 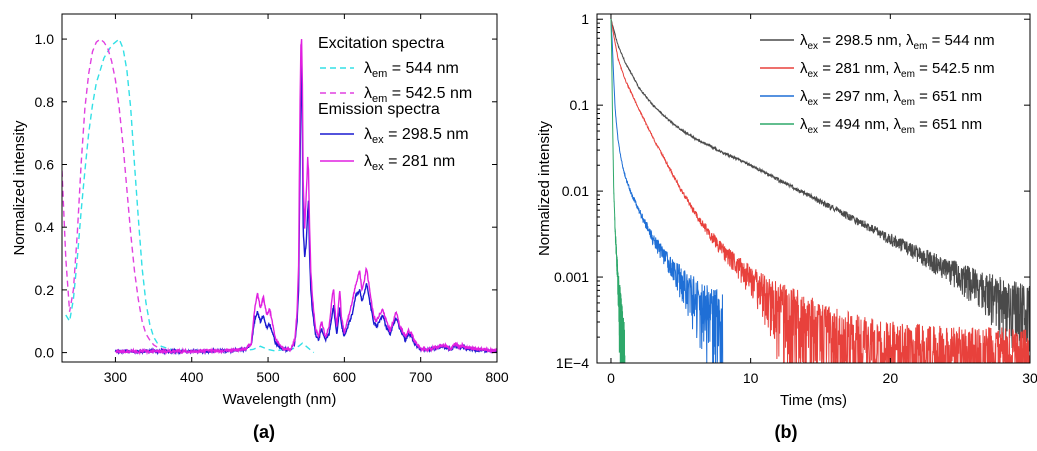 I want to click on x-tick-label-b-0: 0, so click(x=611, y=378).